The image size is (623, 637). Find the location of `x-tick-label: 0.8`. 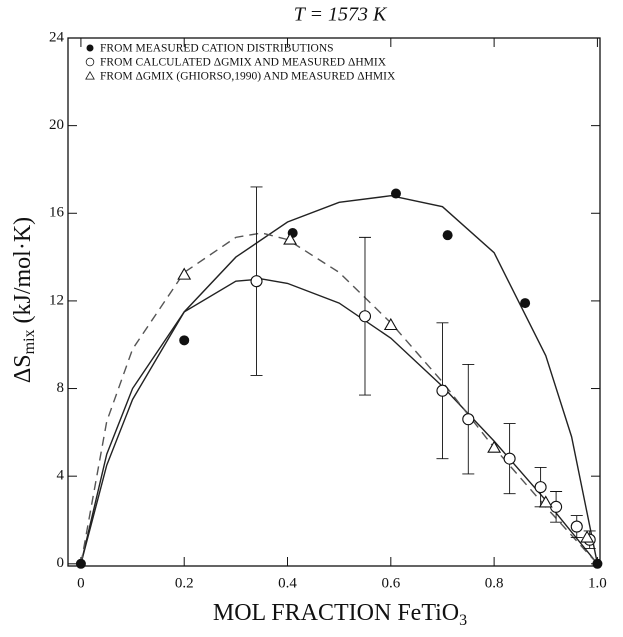

x-tick-label: 0.8 is located at coordinates (494, 583).